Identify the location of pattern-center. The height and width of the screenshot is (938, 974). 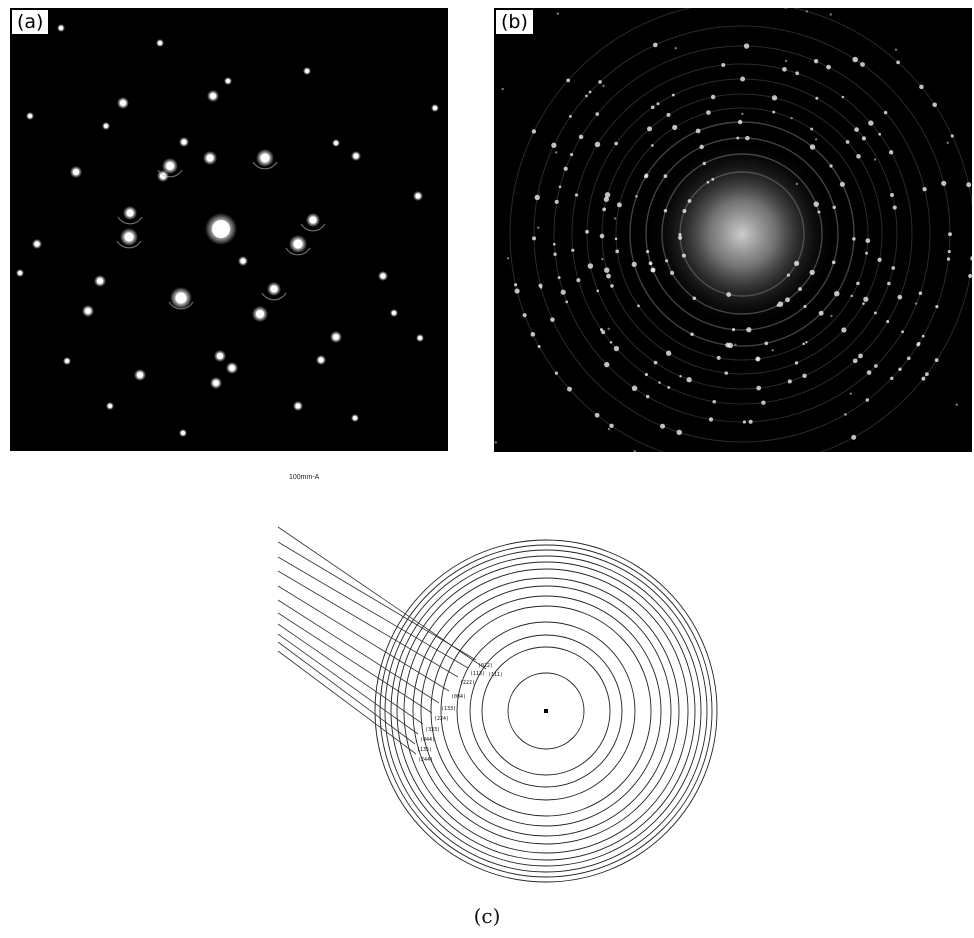
(546, 711).